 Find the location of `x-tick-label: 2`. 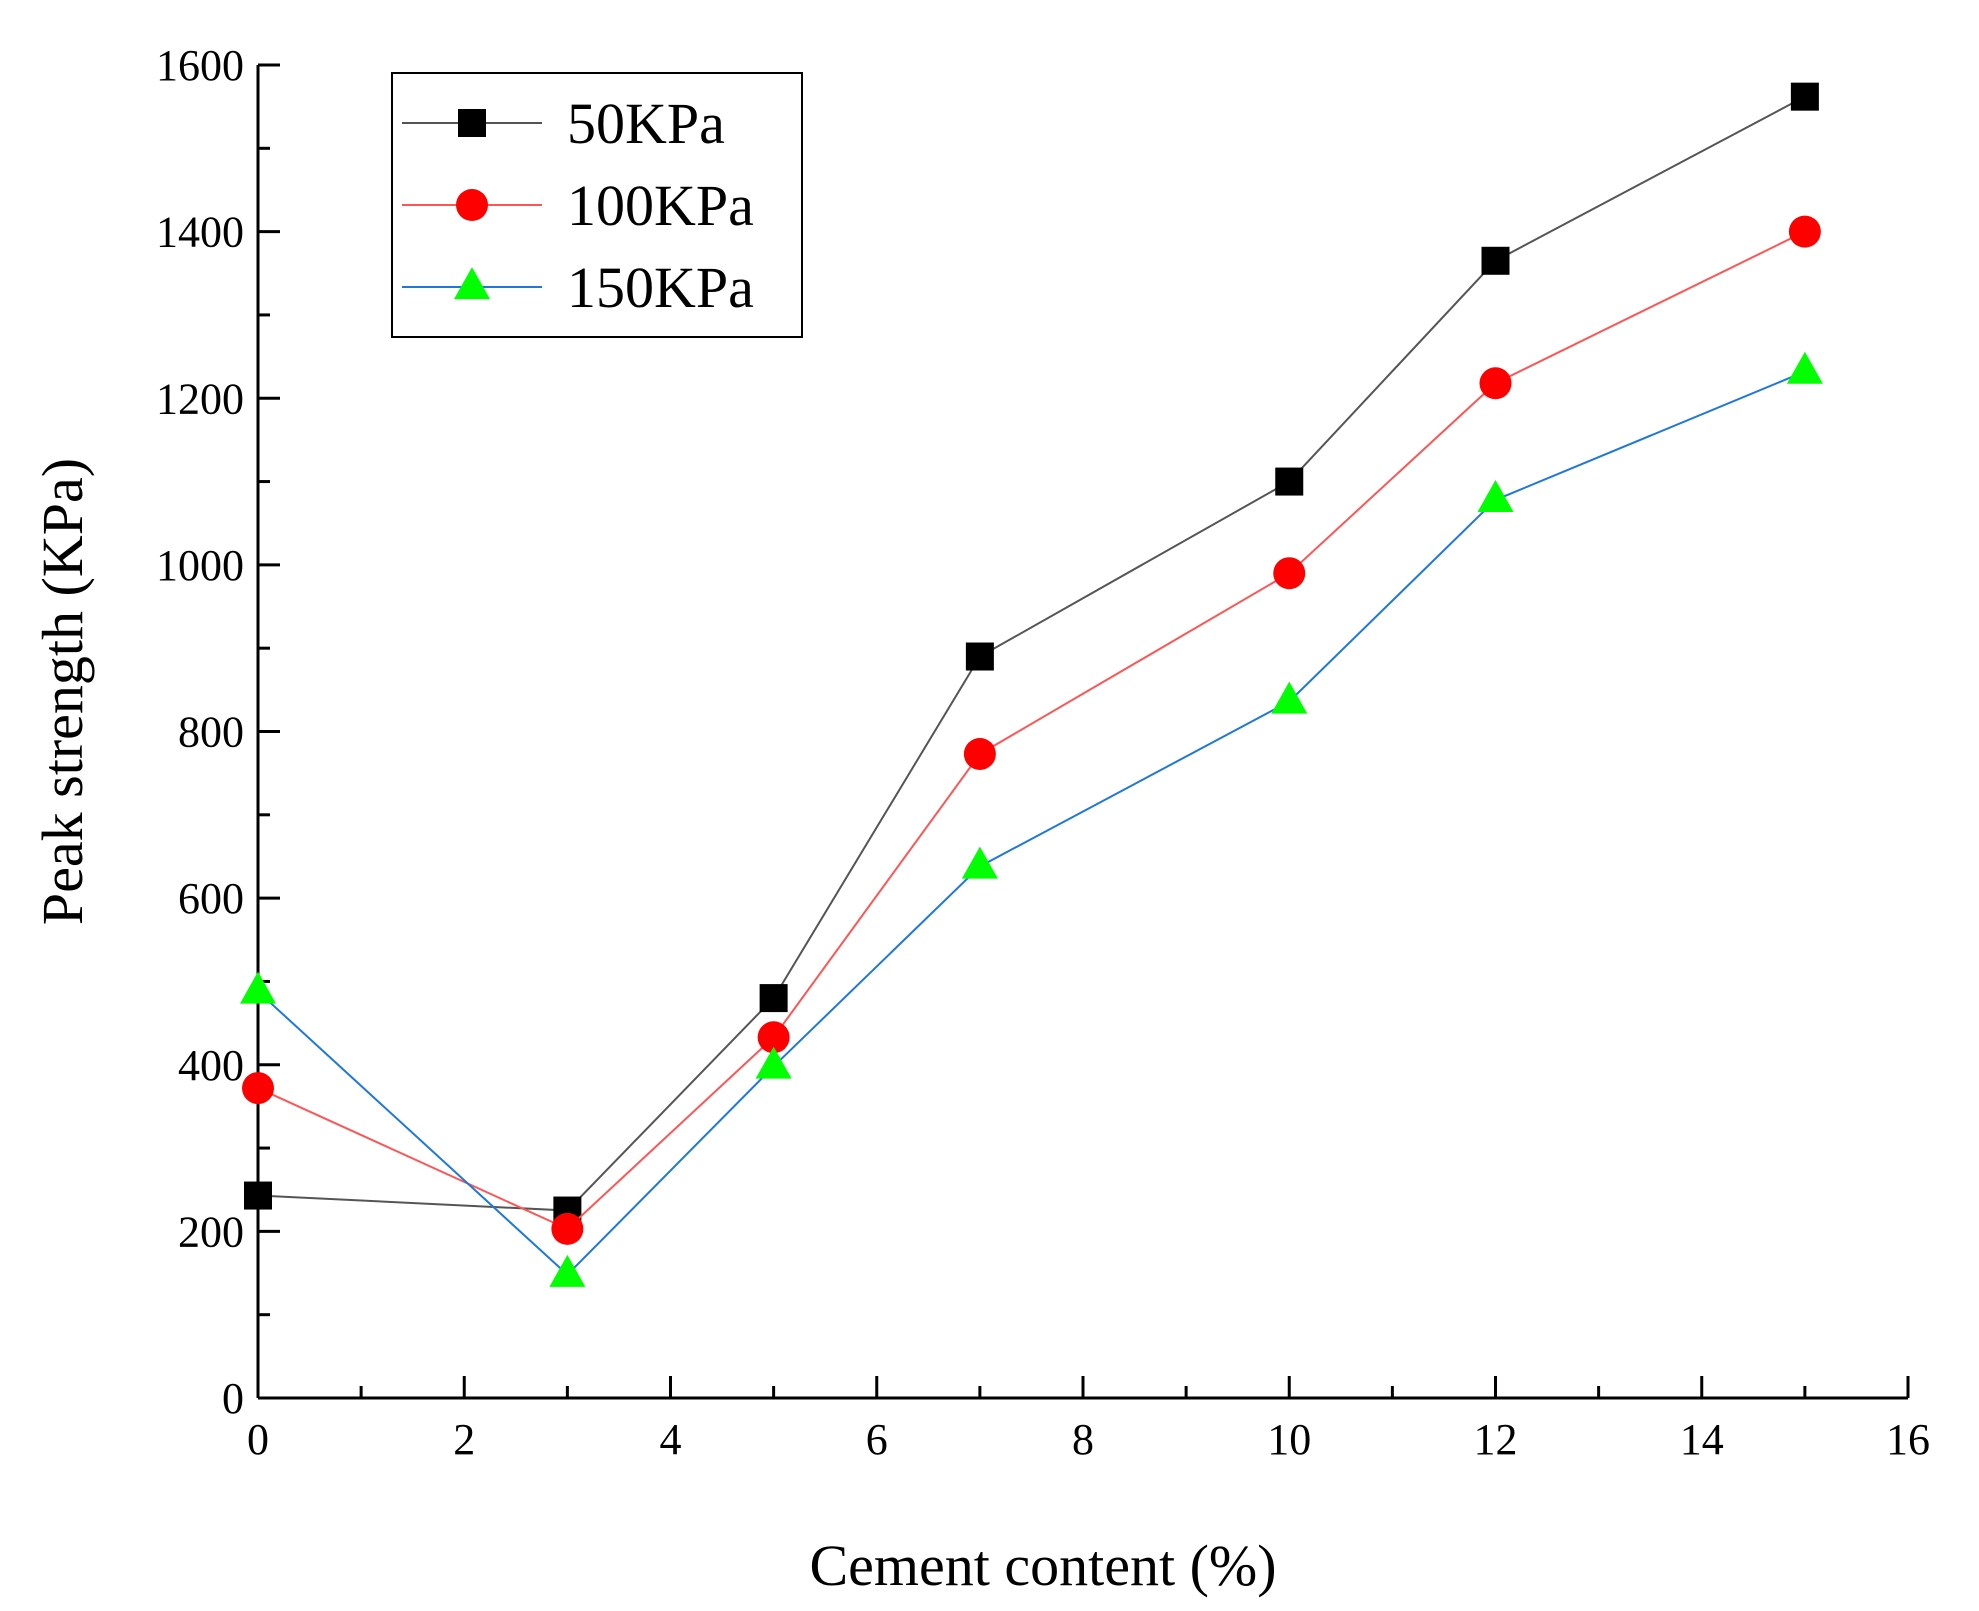

x-tick-label: 2 is located at coordinates (464, 1439).